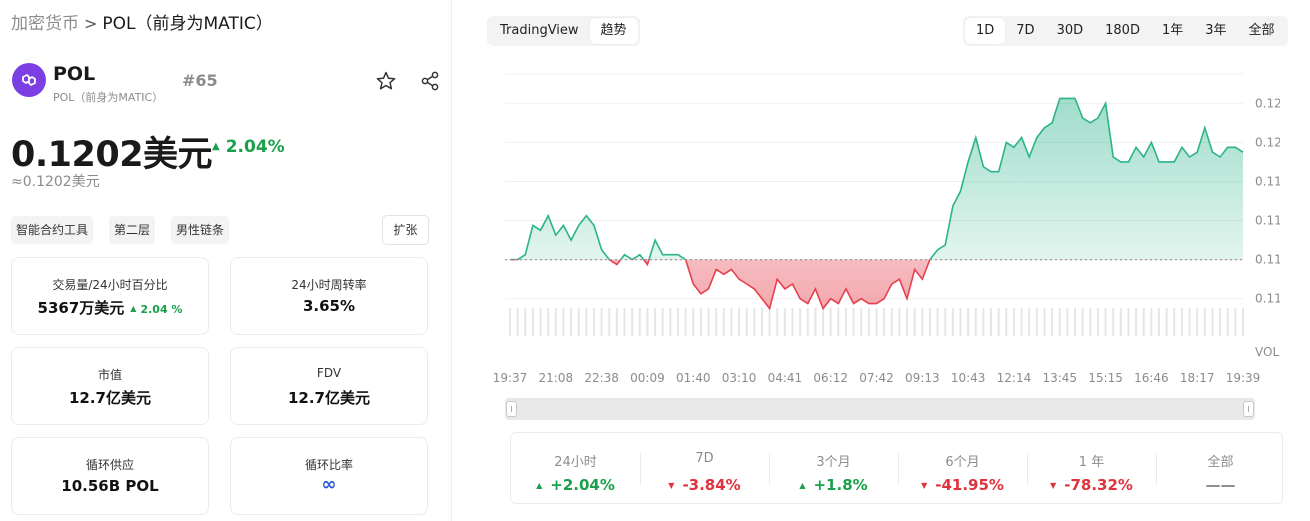 The image size is (1310, 521). Describe the element at coordinates (1267, 103) in the screenshot. I see `y-tick-label: 0.1212` at that location.